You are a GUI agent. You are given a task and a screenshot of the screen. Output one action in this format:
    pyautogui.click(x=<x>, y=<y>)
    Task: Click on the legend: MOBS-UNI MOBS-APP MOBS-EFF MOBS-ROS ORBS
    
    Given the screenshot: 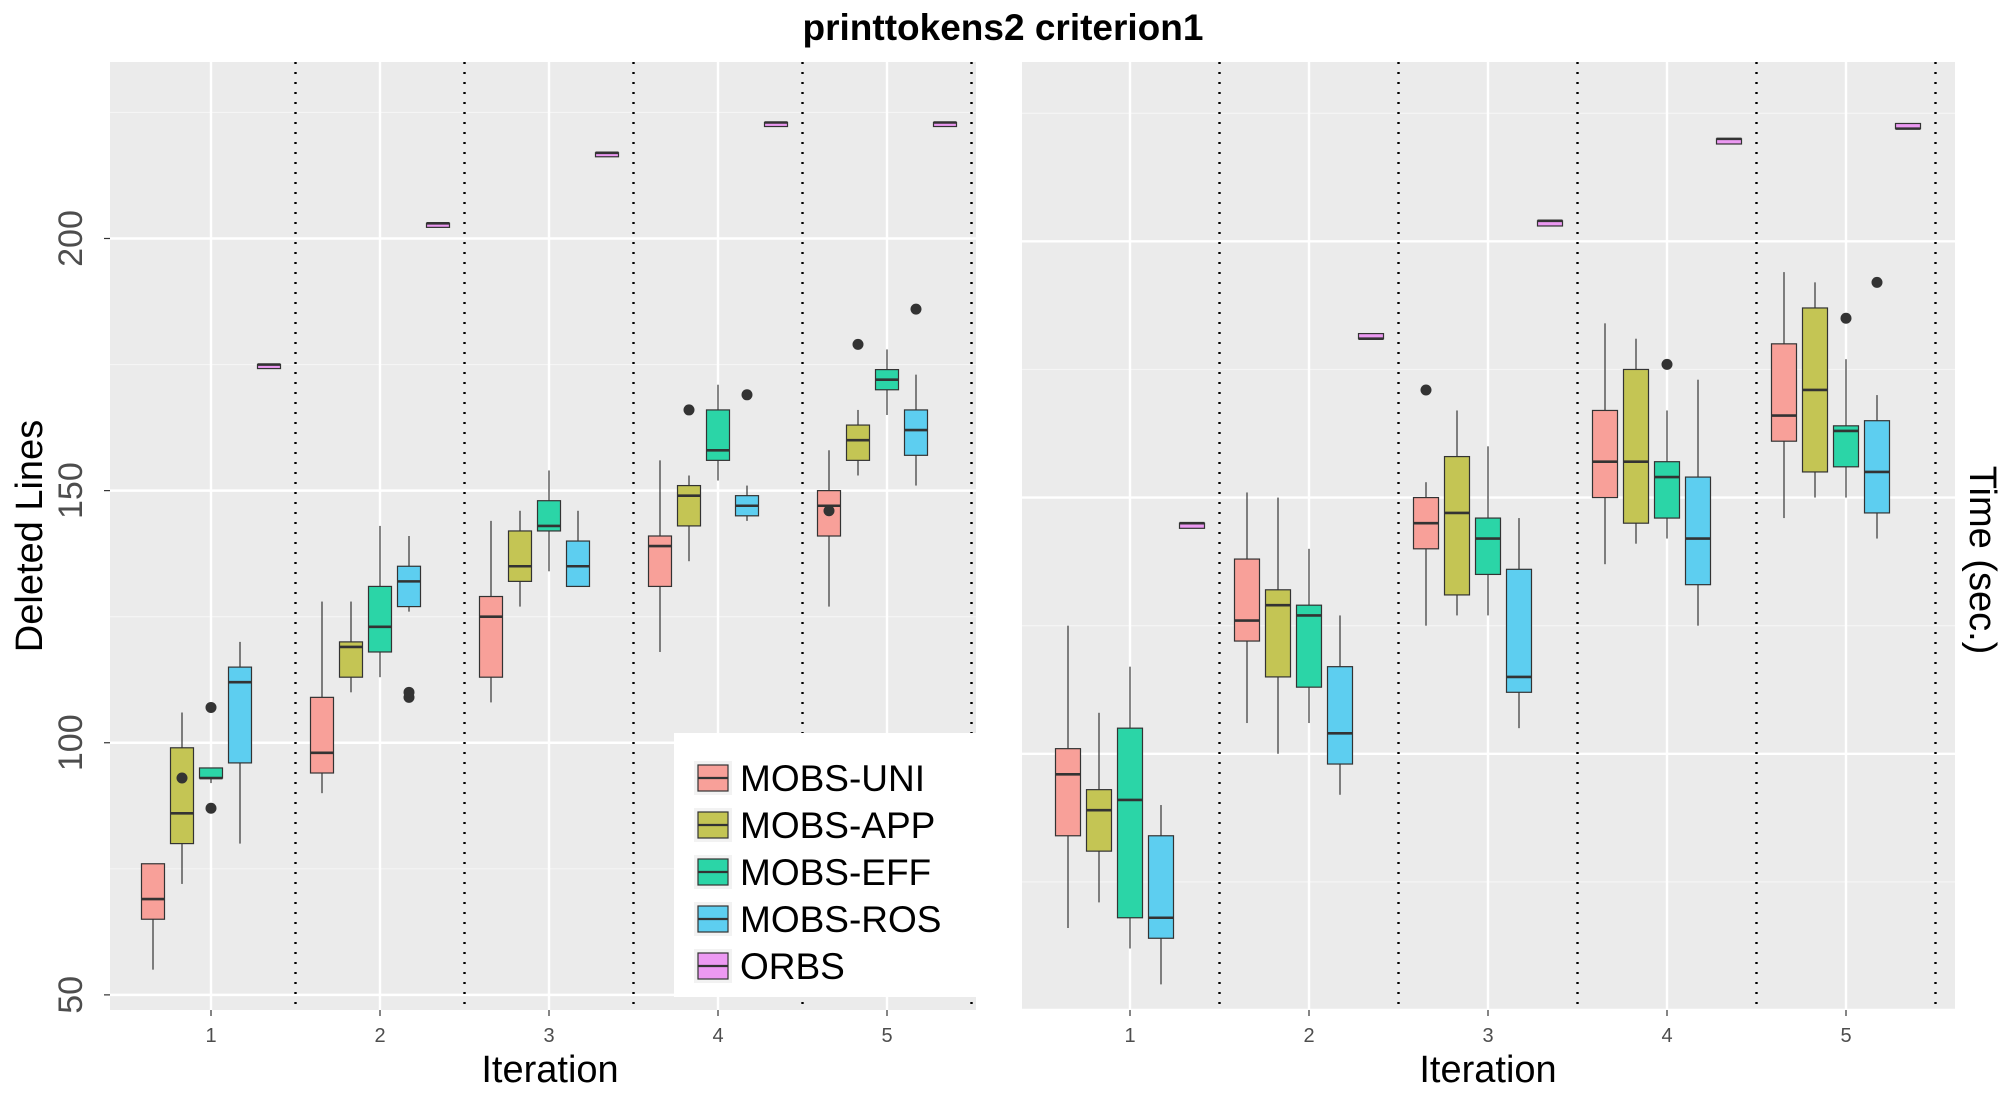 What is the action you would take?
    pyautogui.click(x=825, y=865)
    